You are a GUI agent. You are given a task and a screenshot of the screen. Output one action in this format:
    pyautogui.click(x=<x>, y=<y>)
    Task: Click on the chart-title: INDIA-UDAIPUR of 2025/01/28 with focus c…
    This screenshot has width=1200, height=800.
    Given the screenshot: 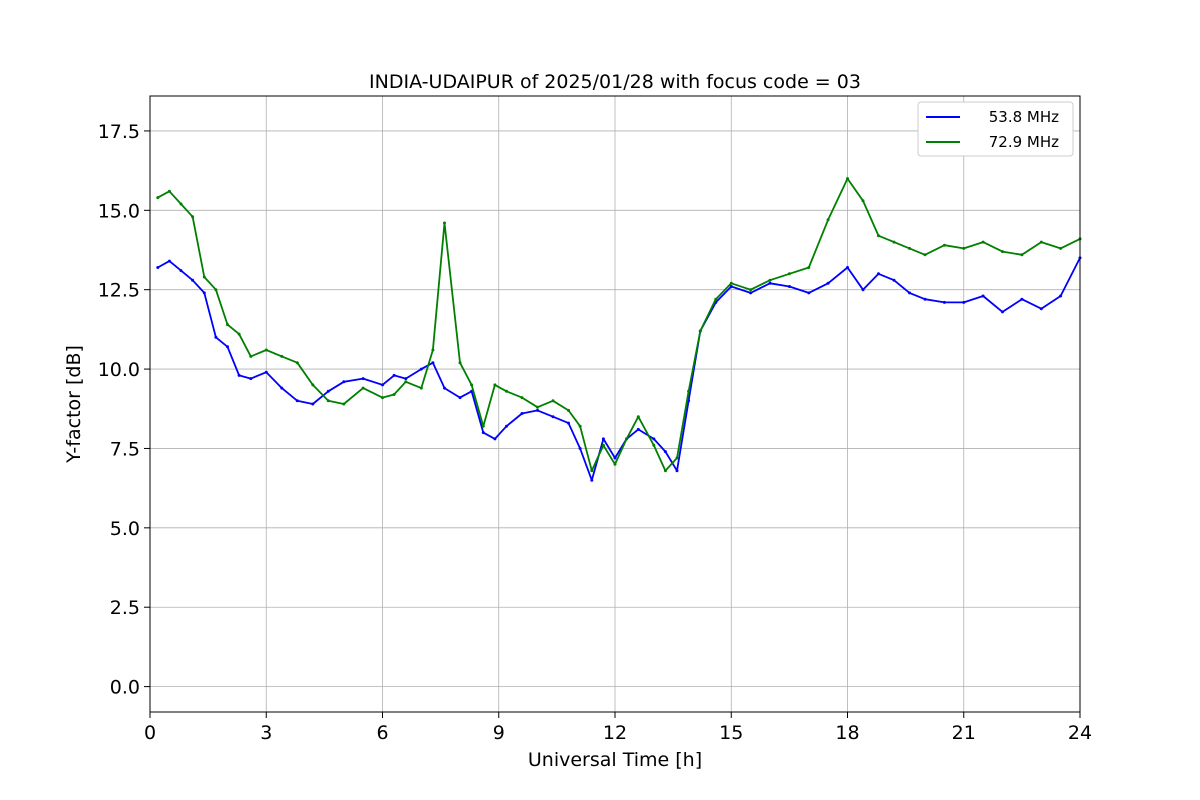 What is the action you would take?
    pyautogui.click(x=615, y=82)
    